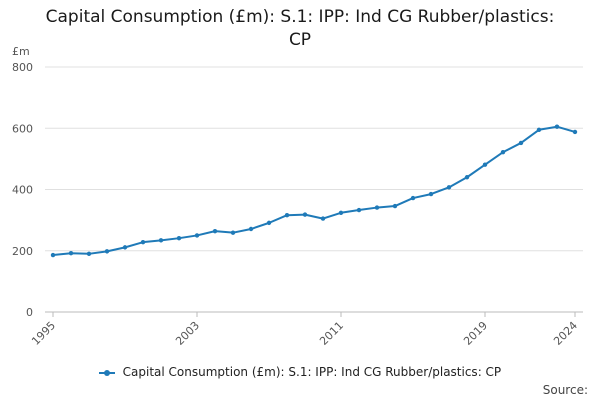 The height and width of the screenshot is (400, 600). What do you see at coordinates (233, 232) in the screenshot?
I see `data-point-2005` at bounding box center [233, 232].